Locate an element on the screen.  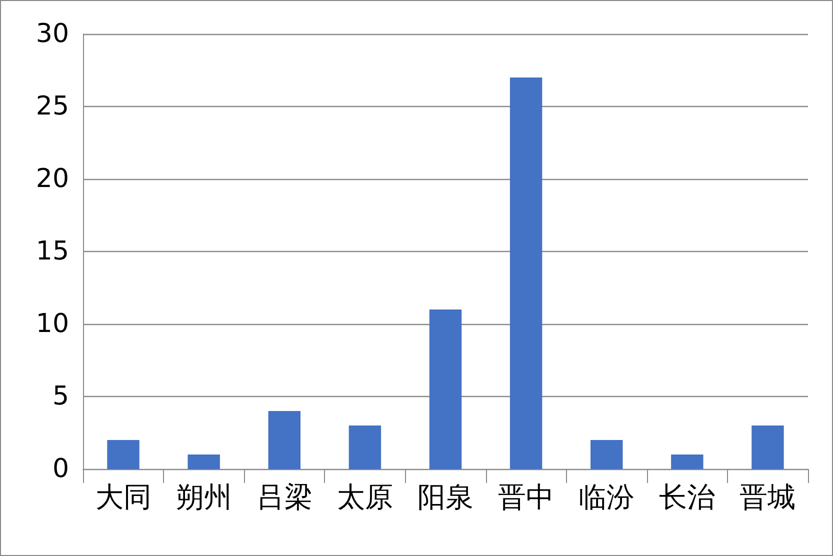
x-tick-label: 晋中 is located at coordinates (526, 497).